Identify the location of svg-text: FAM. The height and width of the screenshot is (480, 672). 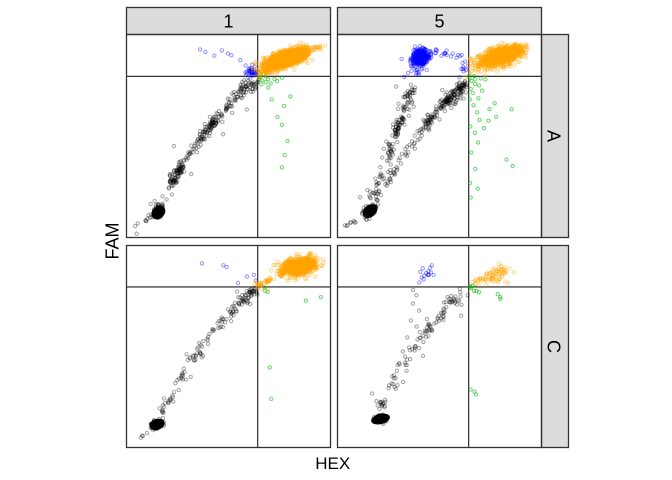
(113, 240).